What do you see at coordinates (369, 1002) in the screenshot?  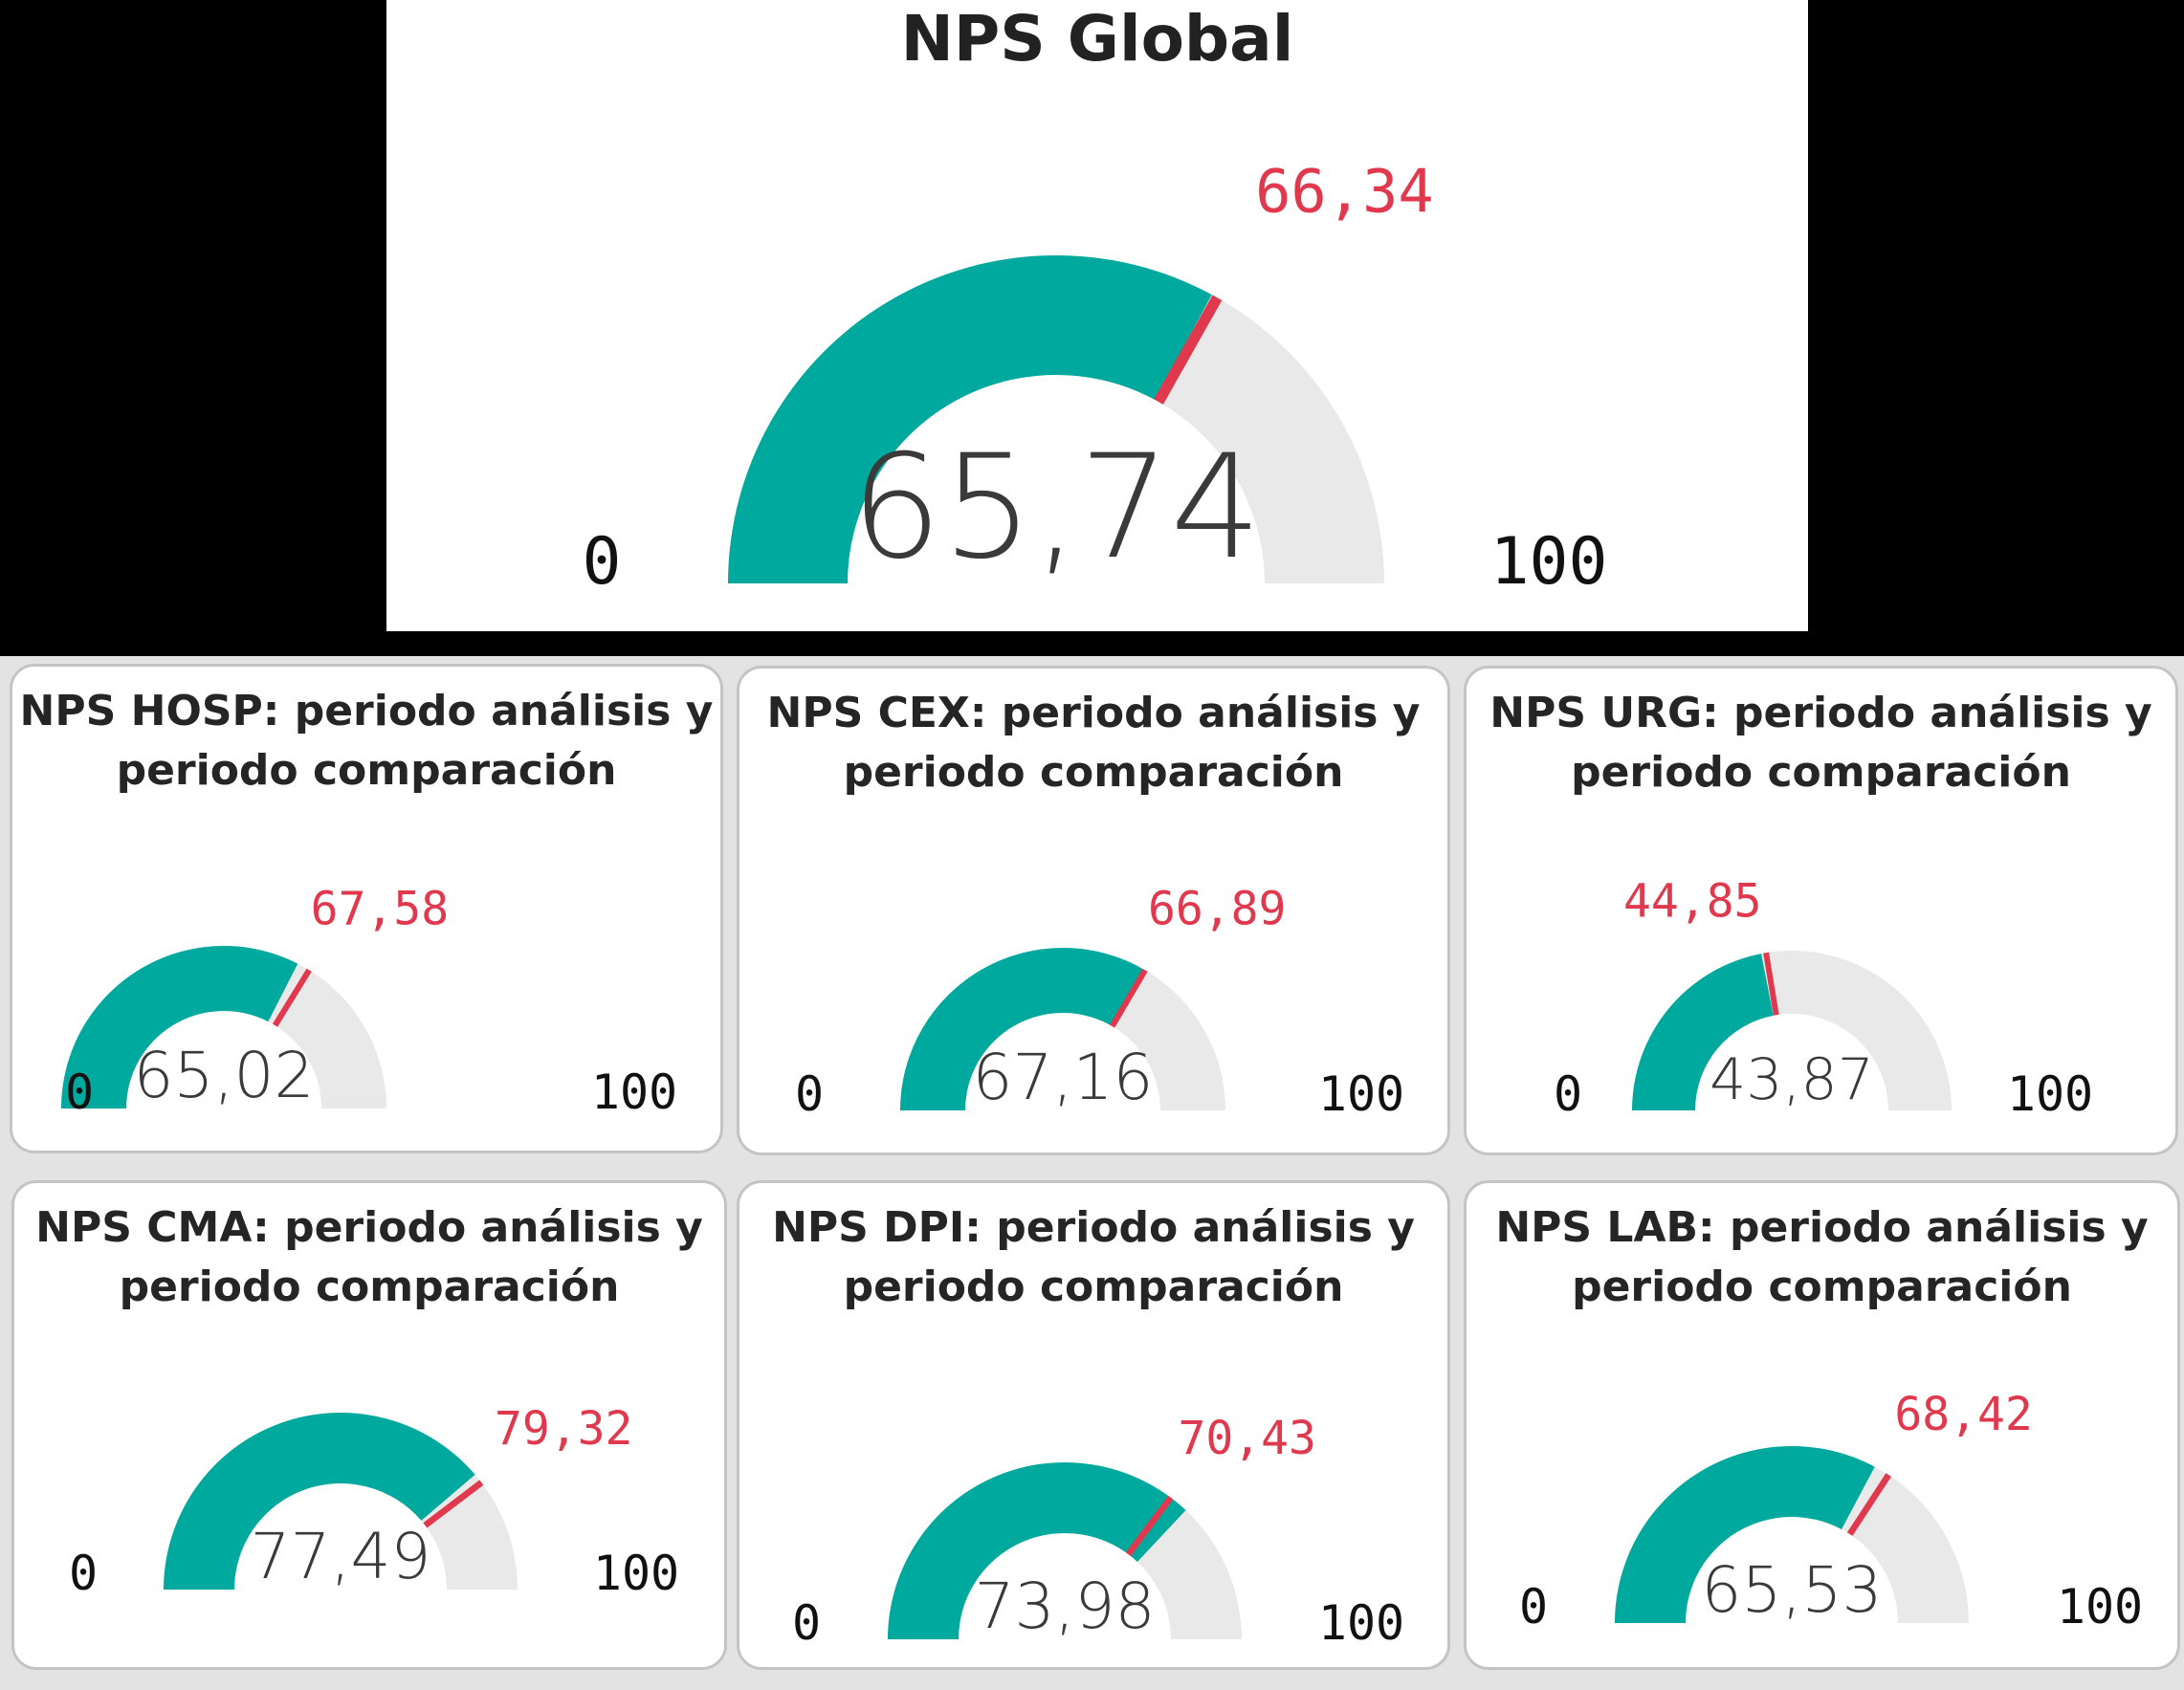 I see `gauge-svg: 65,02 67,58 0 100` at bounding box center [369, 1002].